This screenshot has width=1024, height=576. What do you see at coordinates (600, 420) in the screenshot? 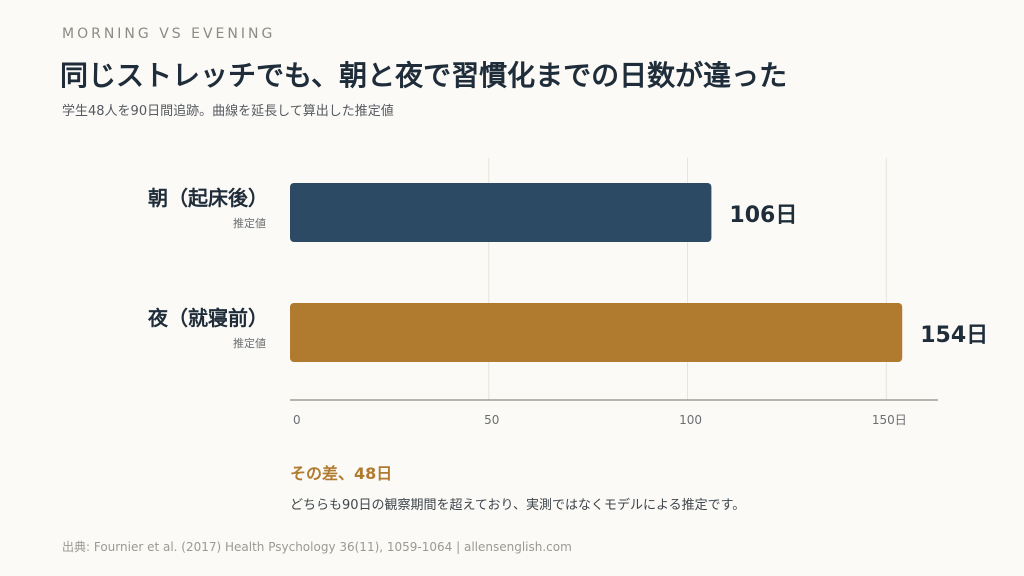
I see `x-axis-ticks: 0 50 100 150日` at bounding box center [600, 420].